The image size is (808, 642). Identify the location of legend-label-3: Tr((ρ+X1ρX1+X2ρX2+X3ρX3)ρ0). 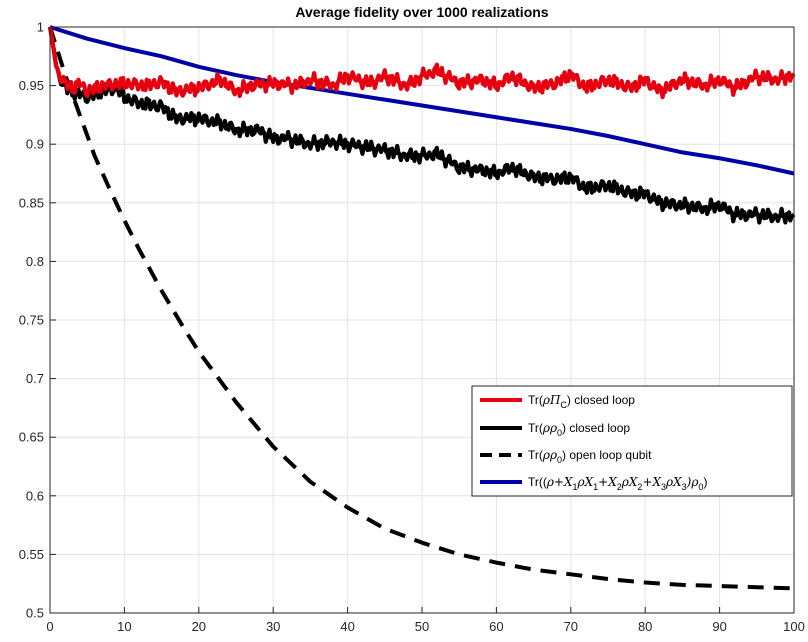
(617, 483).